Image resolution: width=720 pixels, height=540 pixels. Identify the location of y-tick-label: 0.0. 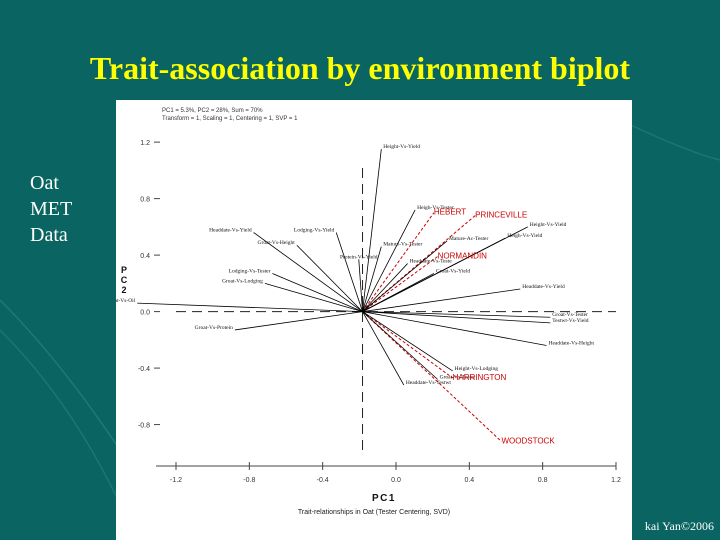
(145, 313).